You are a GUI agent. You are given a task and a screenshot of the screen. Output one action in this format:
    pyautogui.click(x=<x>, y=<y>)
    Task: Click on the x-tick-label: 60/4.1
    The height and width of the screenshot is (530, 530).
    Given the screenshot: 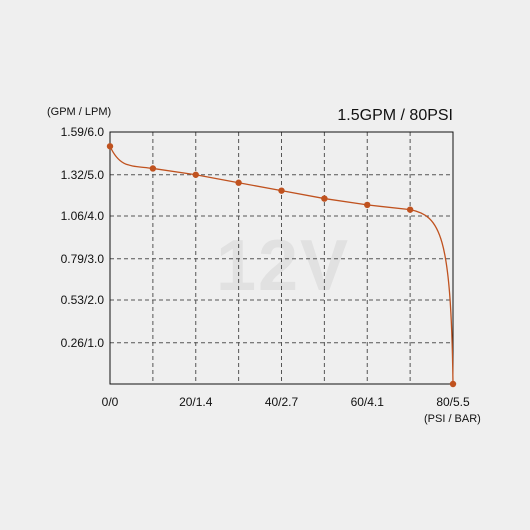 What is the action you would take?
    pyautogui.click(x=368, y=402)
    